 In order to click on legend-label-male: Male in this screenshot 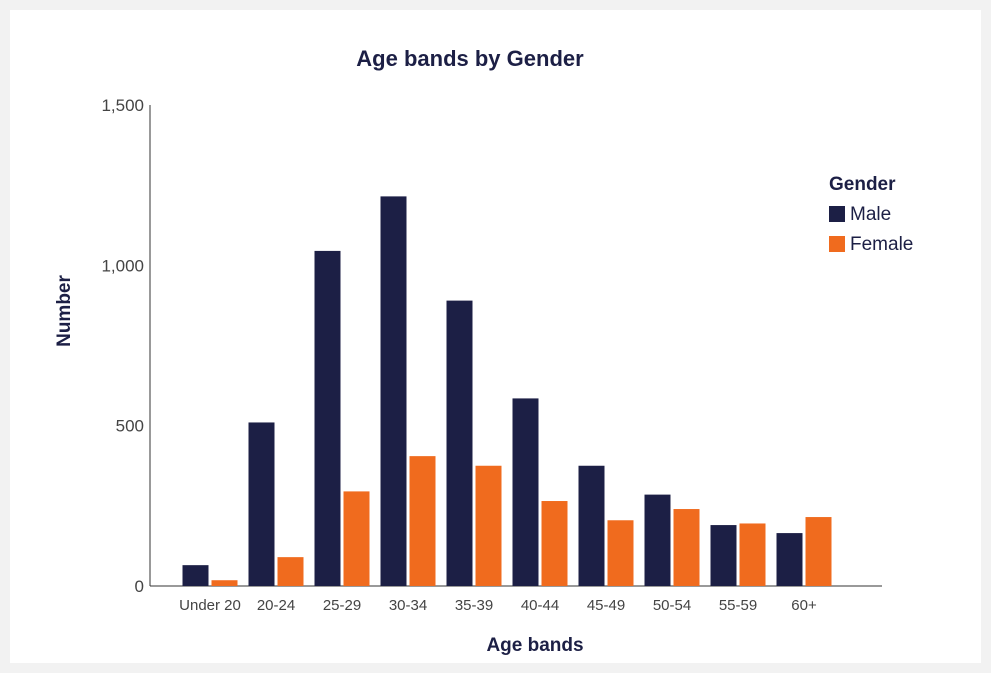, I will do `click(870, 214)`.